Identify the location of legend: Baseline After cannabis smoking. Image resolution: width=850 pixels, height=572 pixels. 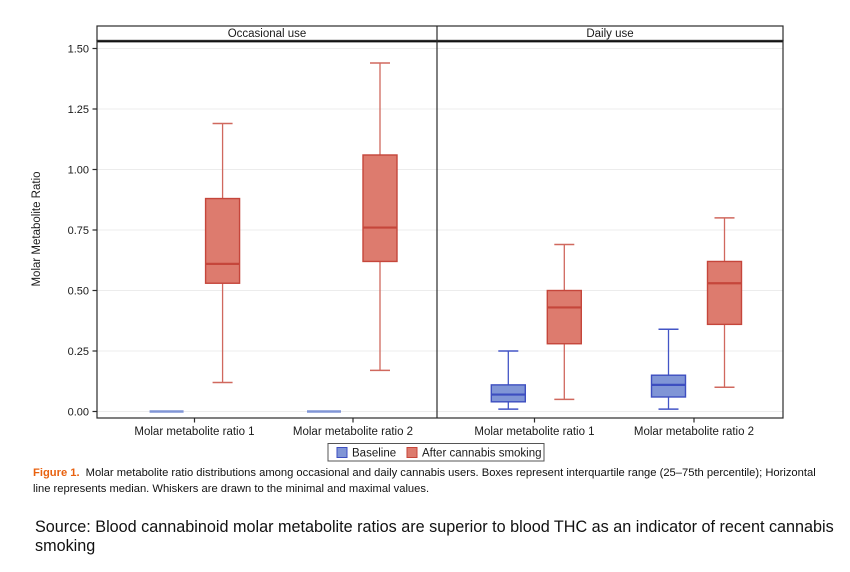
(436, 452).